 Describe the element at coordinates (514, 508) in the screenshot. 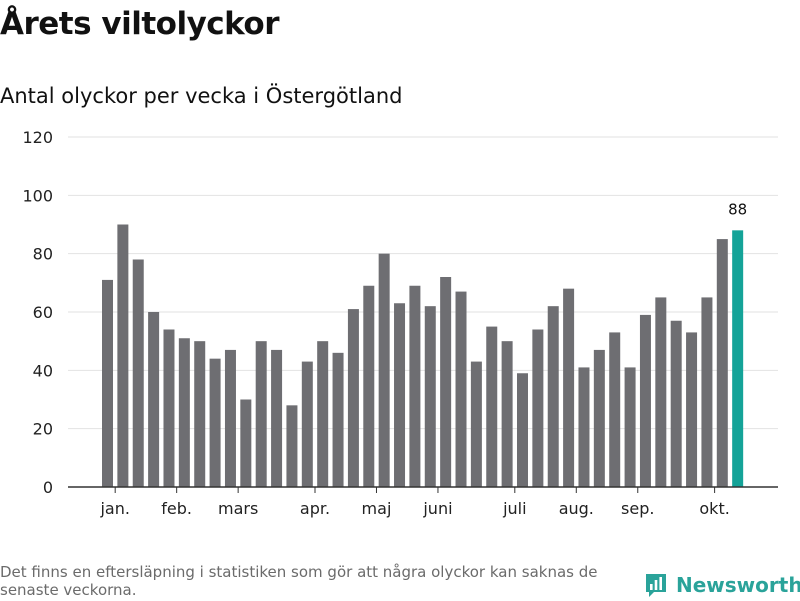

I see `x-tick-label: juli` at that location.